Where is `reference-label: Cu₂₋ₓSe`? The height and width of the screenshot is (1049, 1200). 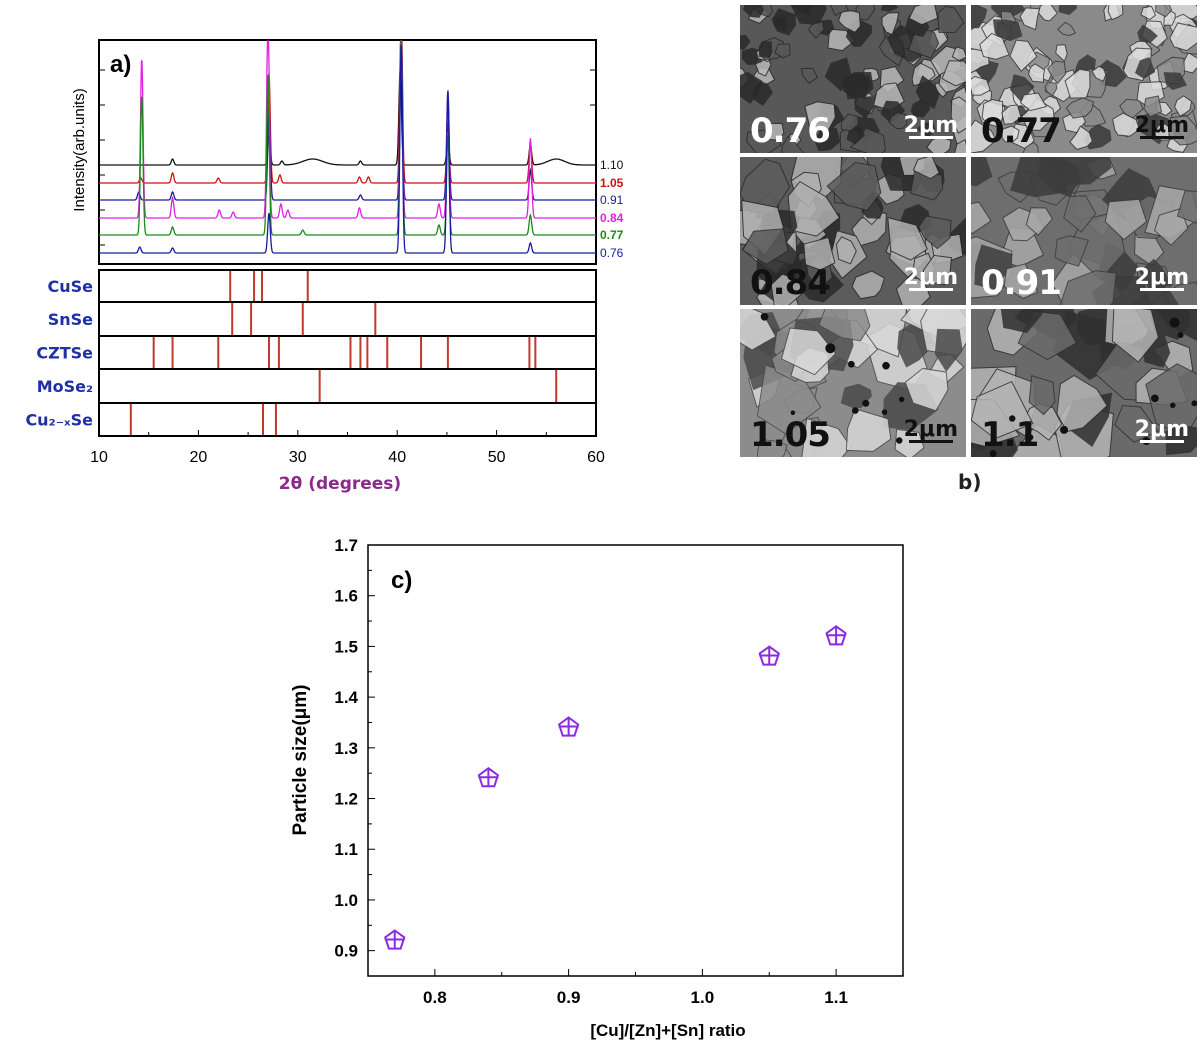 reference-label: Cu₂₋ₓSe is located at coordinates (59, 420).